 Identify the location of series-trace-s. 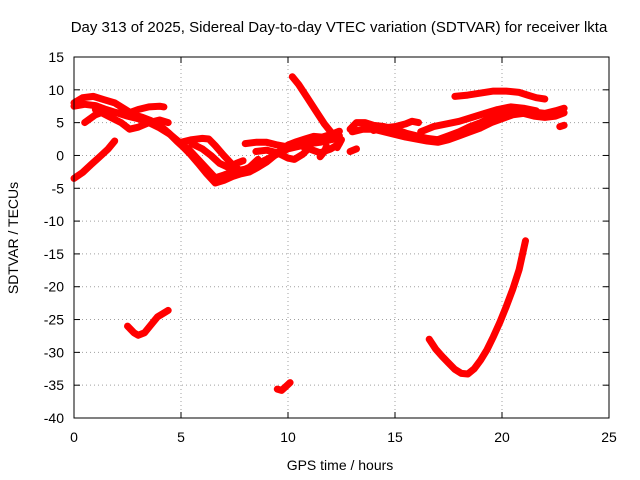
(562, 126).